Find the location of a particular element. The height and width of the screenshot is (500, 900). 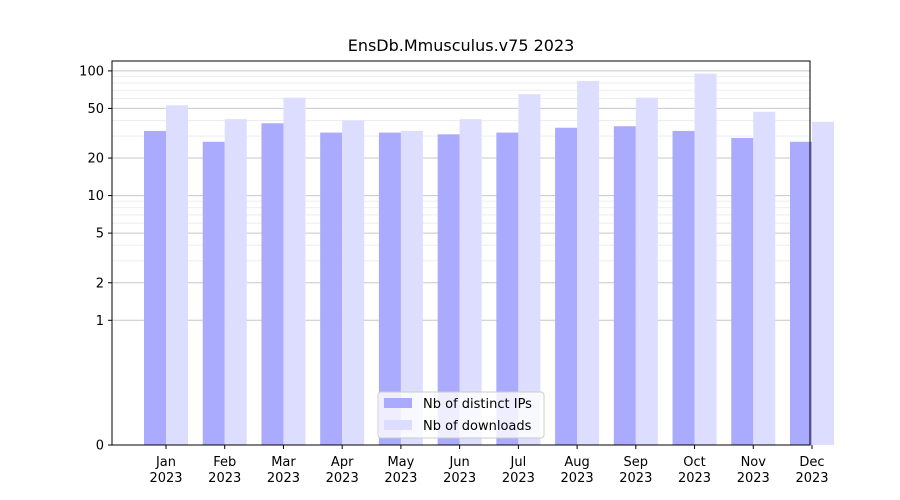

y-tick-label: 20 is located at coordinates (95, 159).